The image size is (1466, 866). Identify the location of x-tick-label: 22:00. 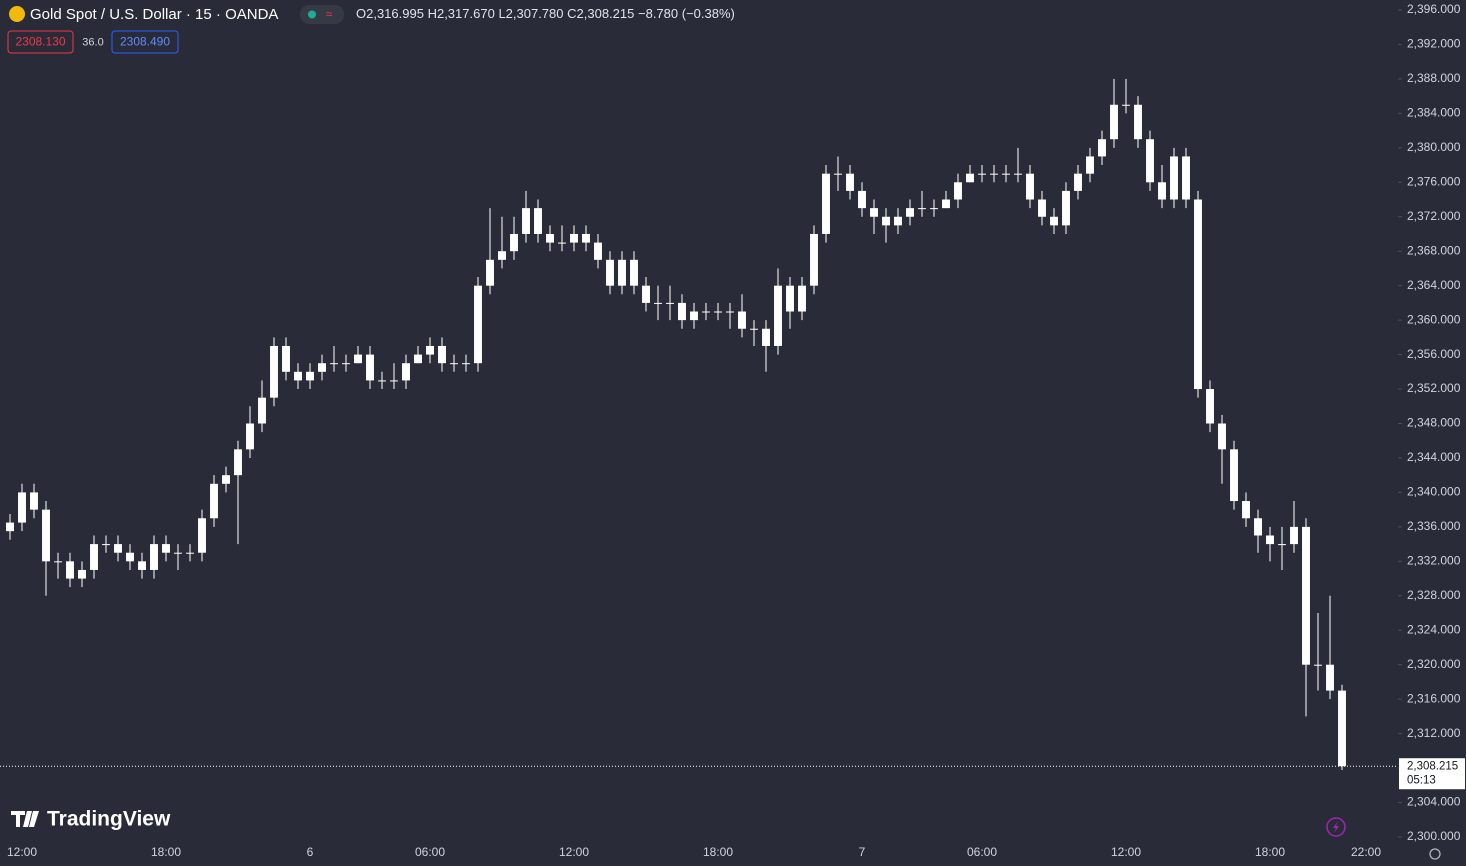
(1366, 852).